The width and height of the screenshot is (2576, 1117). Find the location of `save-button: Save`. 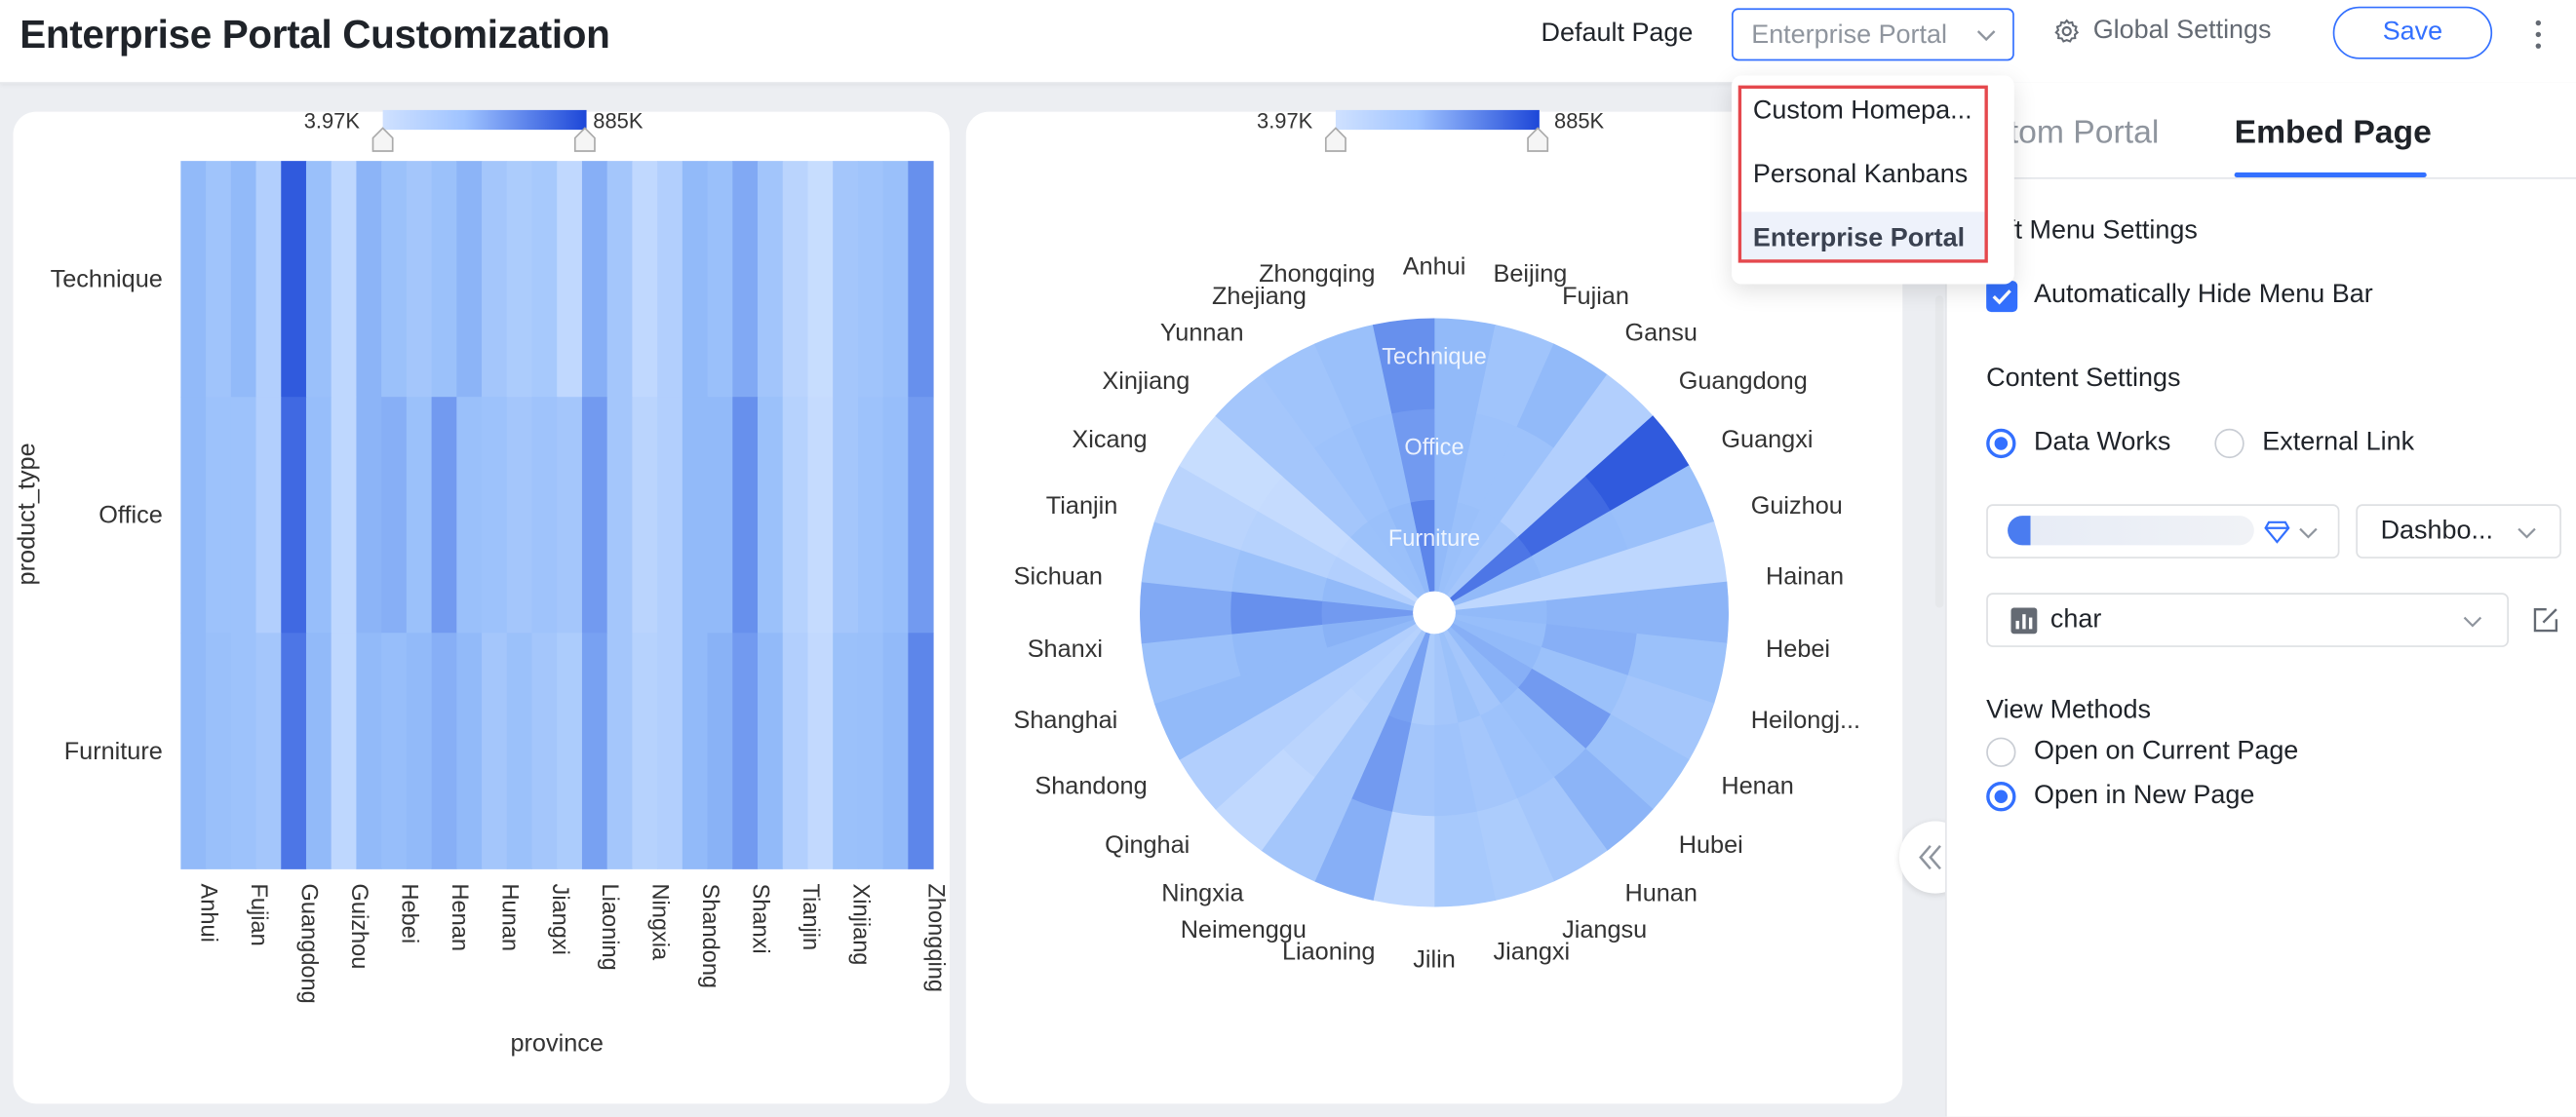

save-button: Save is located at coordinates (2412, 32).